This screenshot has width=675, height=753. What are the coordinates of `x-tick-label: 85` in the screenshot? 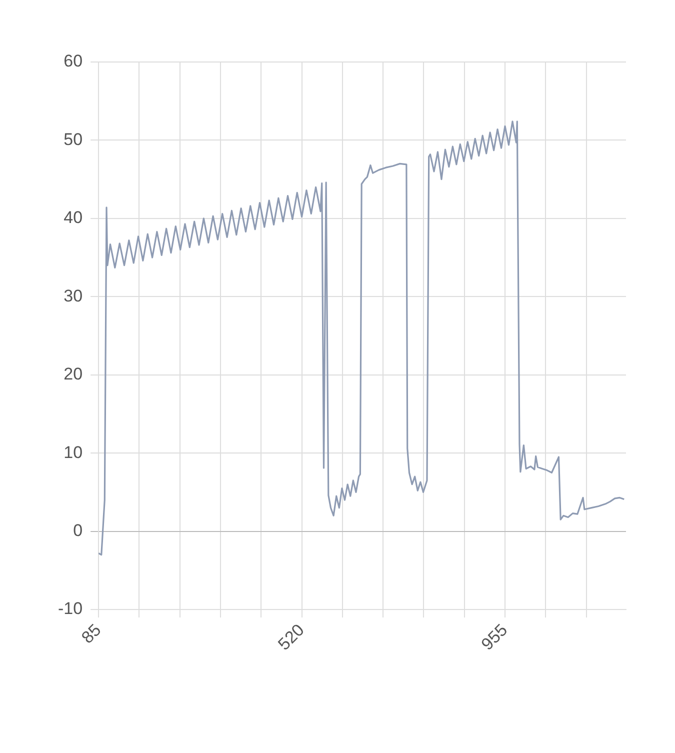 It's located at (91, 634).